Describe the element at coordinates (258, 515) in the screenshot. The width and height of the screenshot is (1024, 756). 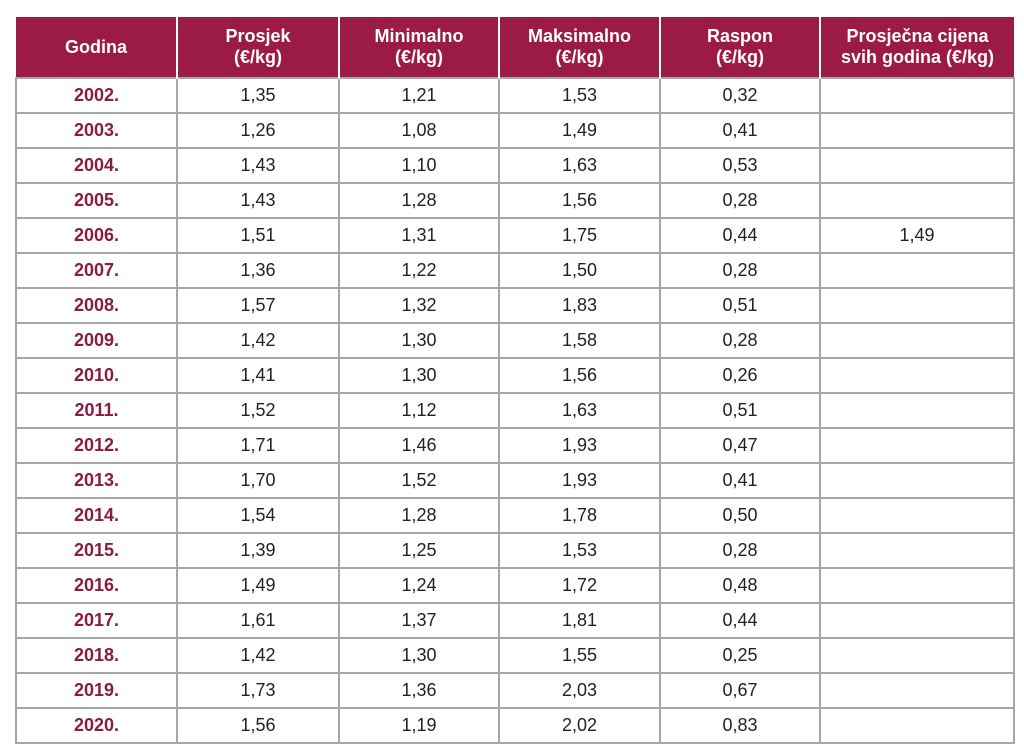
I see `cell-average: 1,54` at that location.